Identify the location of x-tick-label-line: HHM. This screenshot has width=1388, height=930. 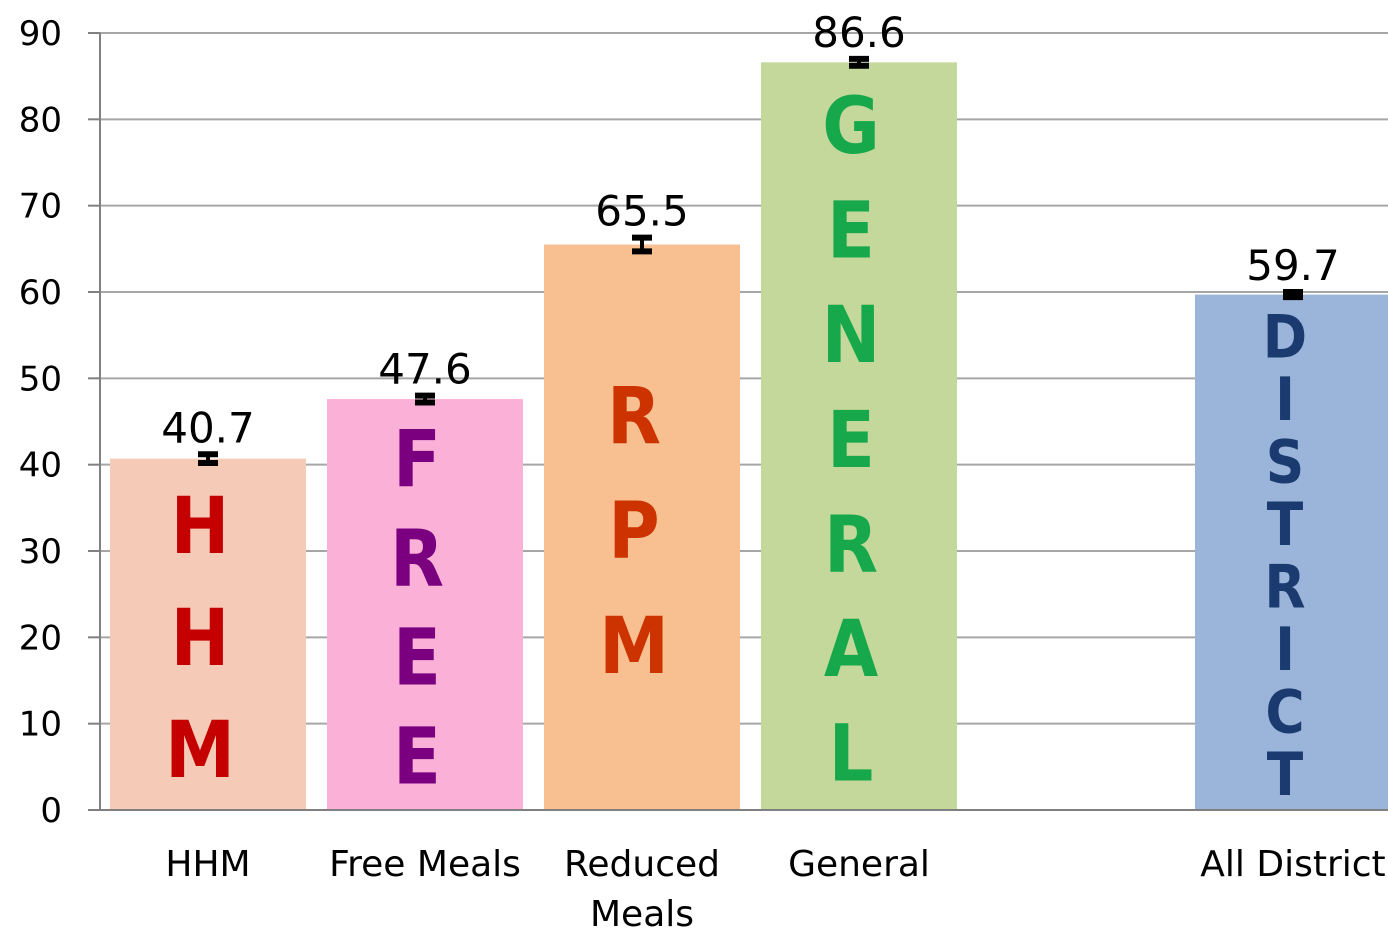
(207, 864).